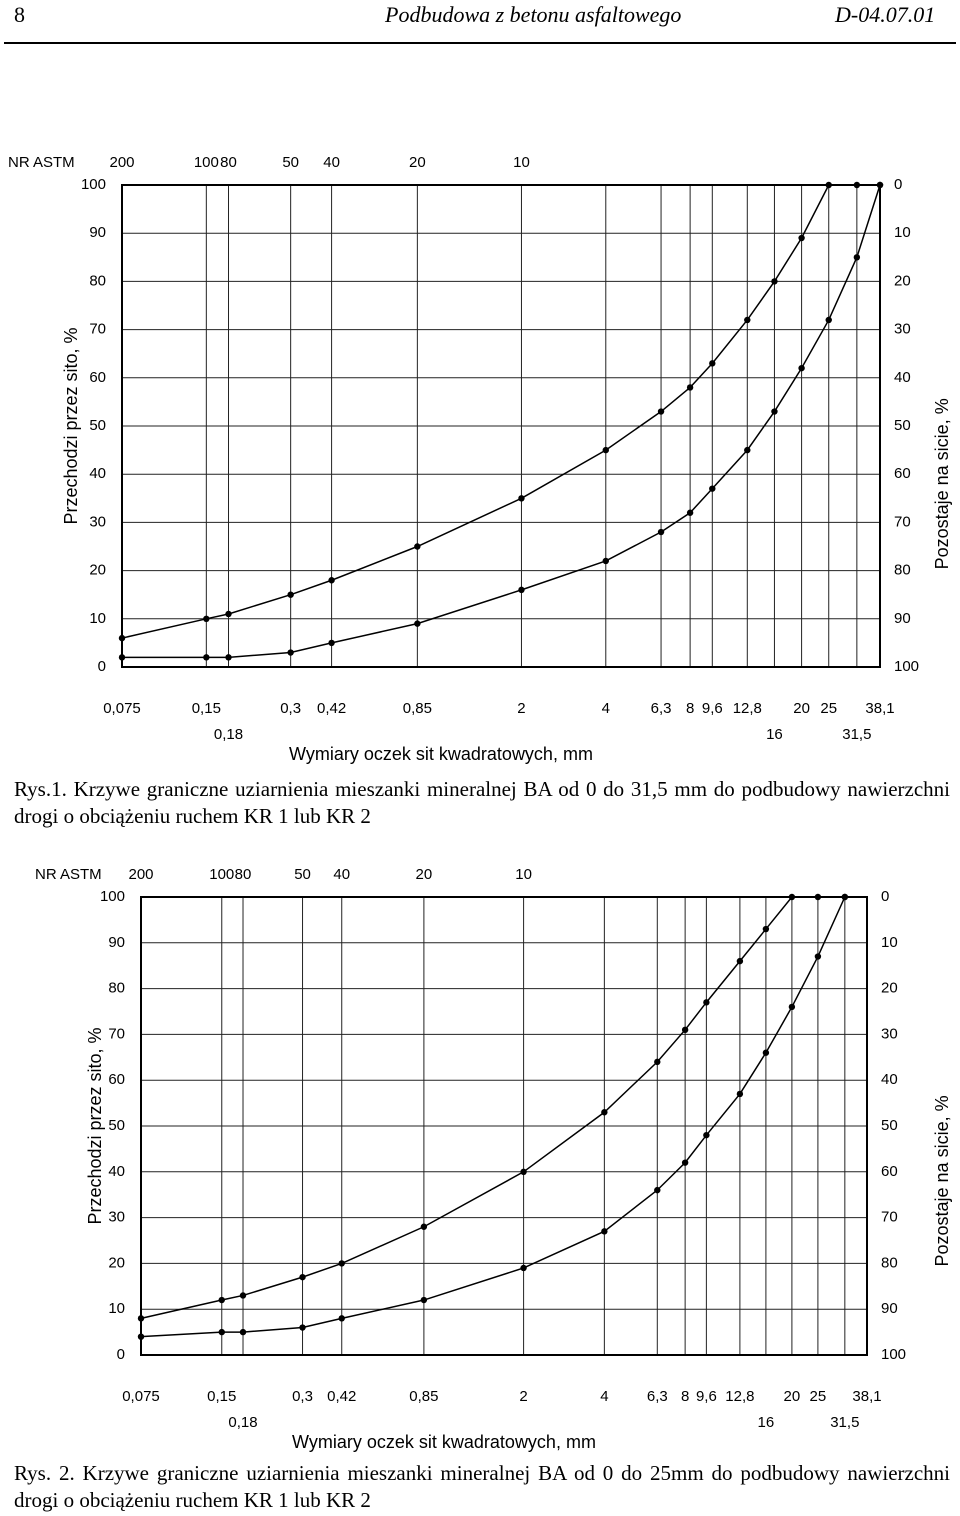 This screenshot has height=1516, width=960. Describe the element at coordinates (97, 473) in the screenshot. I see `y-tick-label: 40` at that location.